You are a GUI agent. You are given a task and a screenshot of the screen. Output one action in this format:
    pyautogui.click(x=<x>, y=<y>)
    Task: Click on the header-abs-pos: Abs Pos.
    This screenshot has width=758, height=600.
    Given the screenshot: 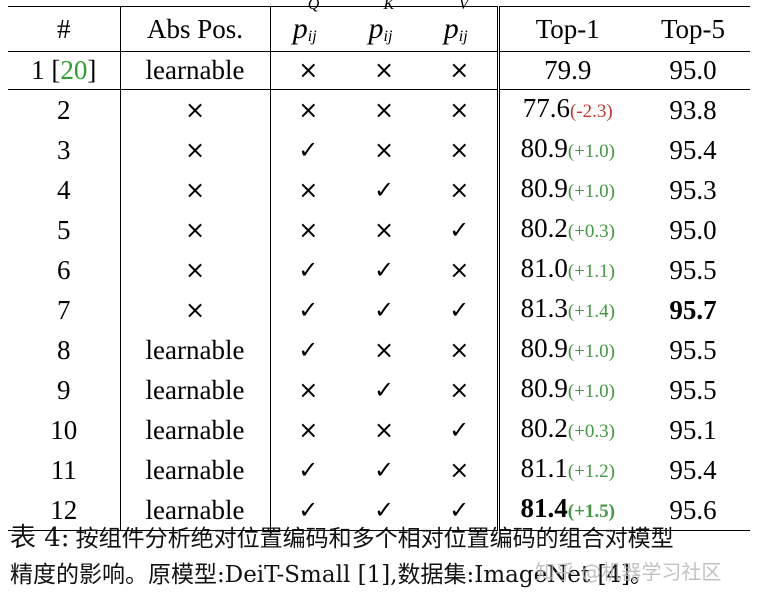 What is the action you would take?
    pyautogui.click(x=194, y=29)
    